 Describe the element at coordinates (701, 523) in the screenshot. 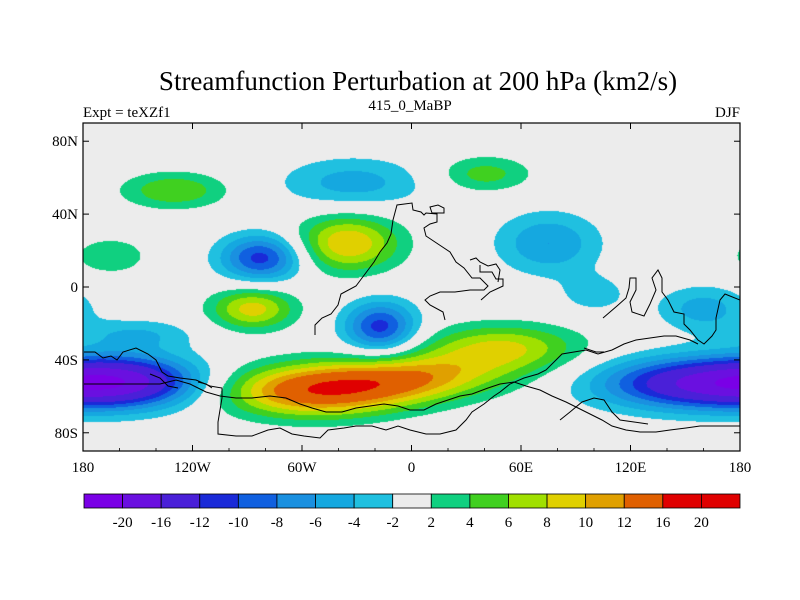

I see `colorbar-label: 20` at that location.